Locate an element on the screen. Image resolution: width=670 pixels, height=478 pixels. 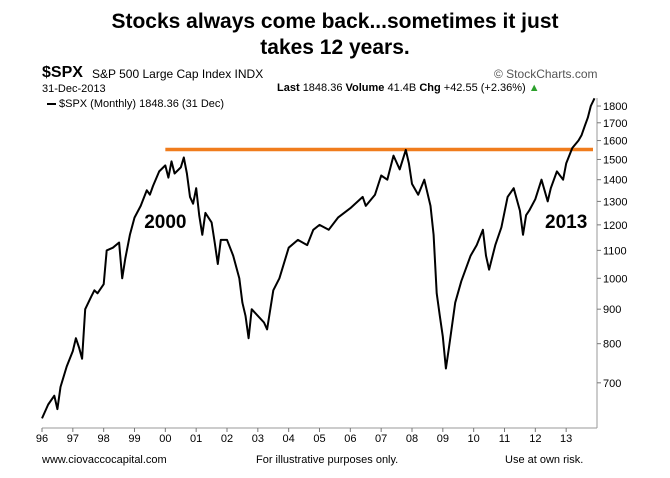
annotations: 2000 2013 is located at coordinates (365, 222).